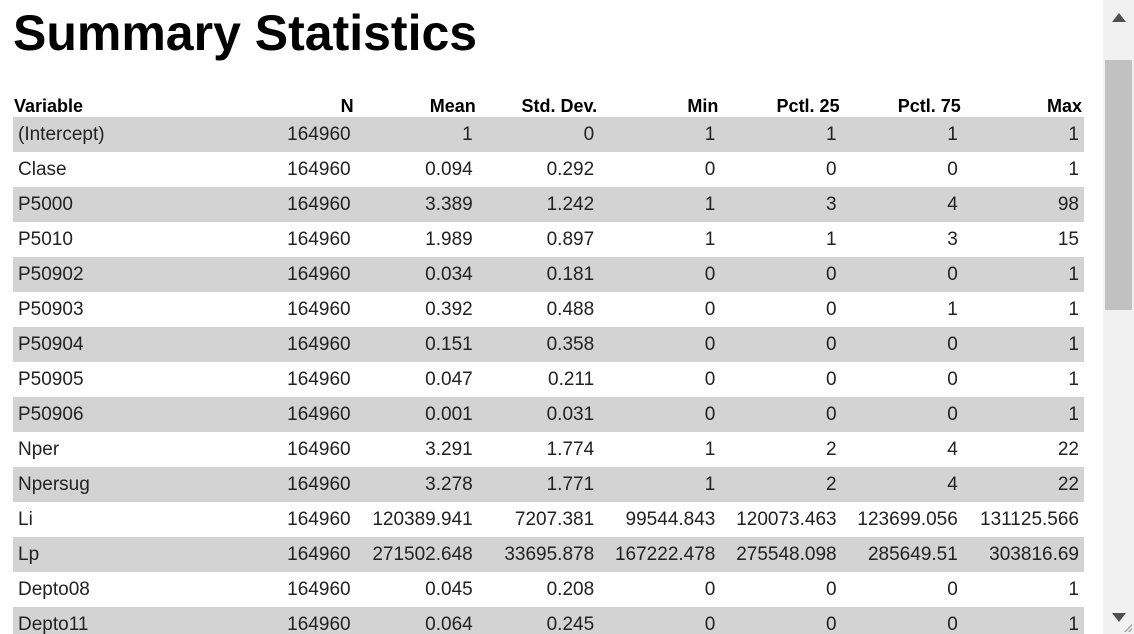 The image size is (1134, 634). Describe the element at coordinates (42, 169) in the screenshot. I see `cell-variable: Clase` at that location.